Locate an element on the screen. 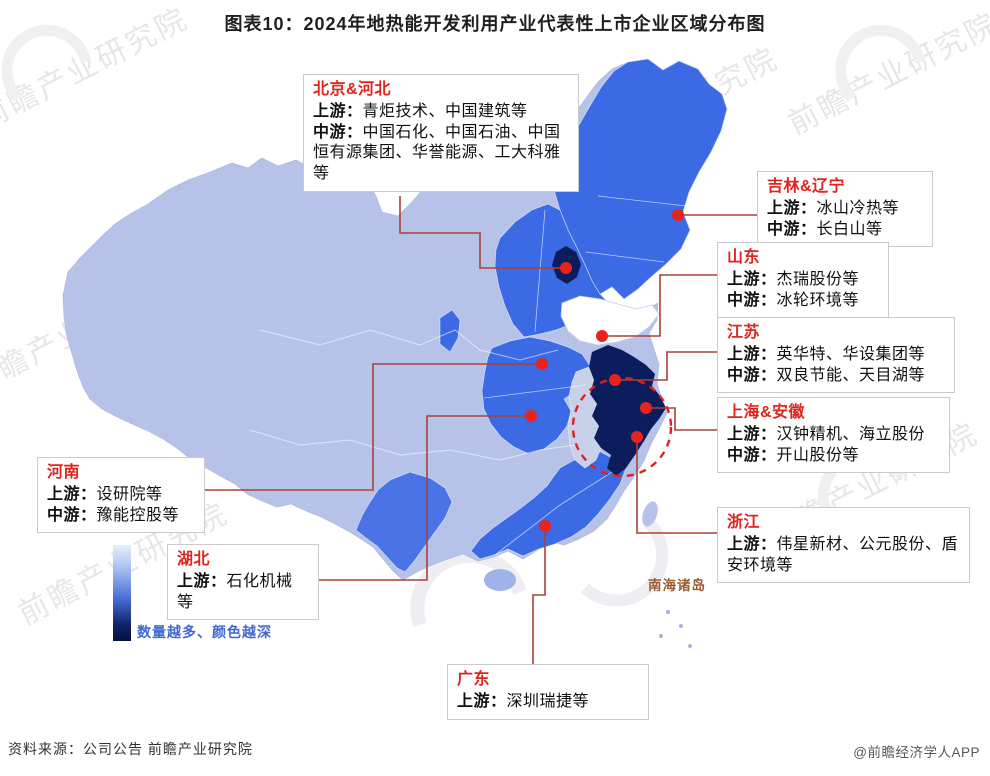 The height and width of the screenshot is (776, 990). companies-text: 豫能控股等 is located at coordinates (138, 515).